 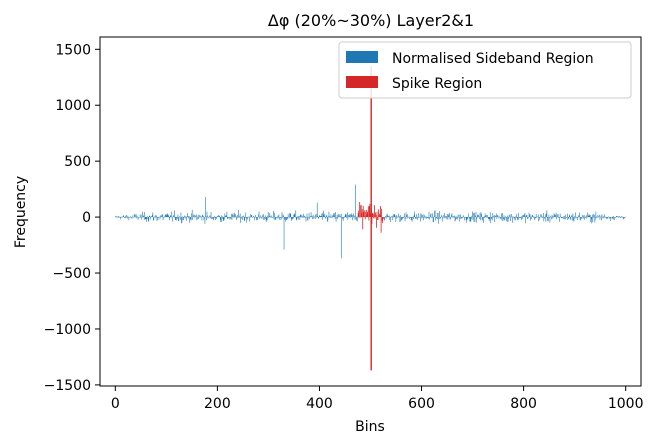 What do you see at coordinates (371, 20) in the screenshot?
I see `chart-title: Δφ (20%~30%) Layer2&1` at bounding box center [371, 20].